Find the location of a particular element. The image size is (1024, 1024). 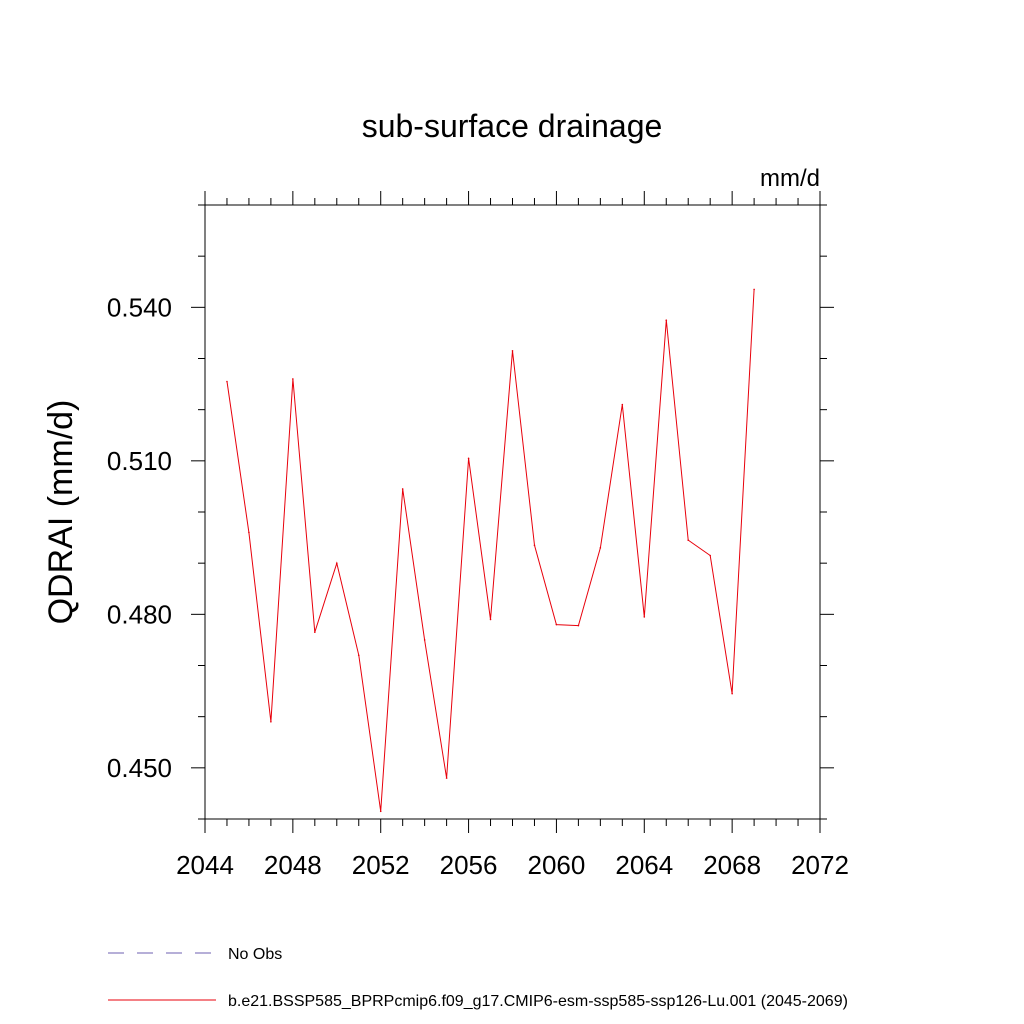

y-tick-label: 0.540 is located at coordinates (139, 307).